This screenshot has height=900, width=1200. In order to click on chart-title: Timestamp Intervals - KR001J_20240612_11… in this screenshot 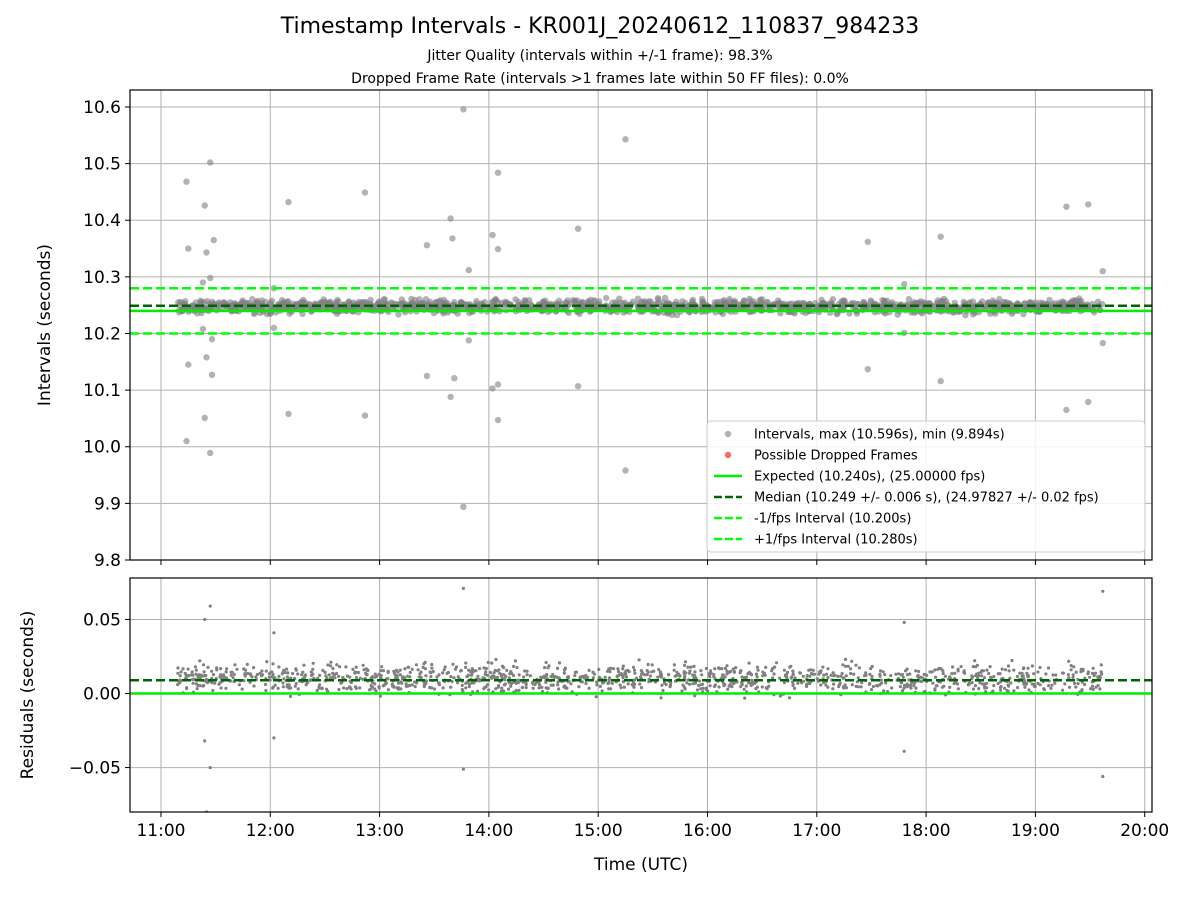, I will do `click(600, 26)`.